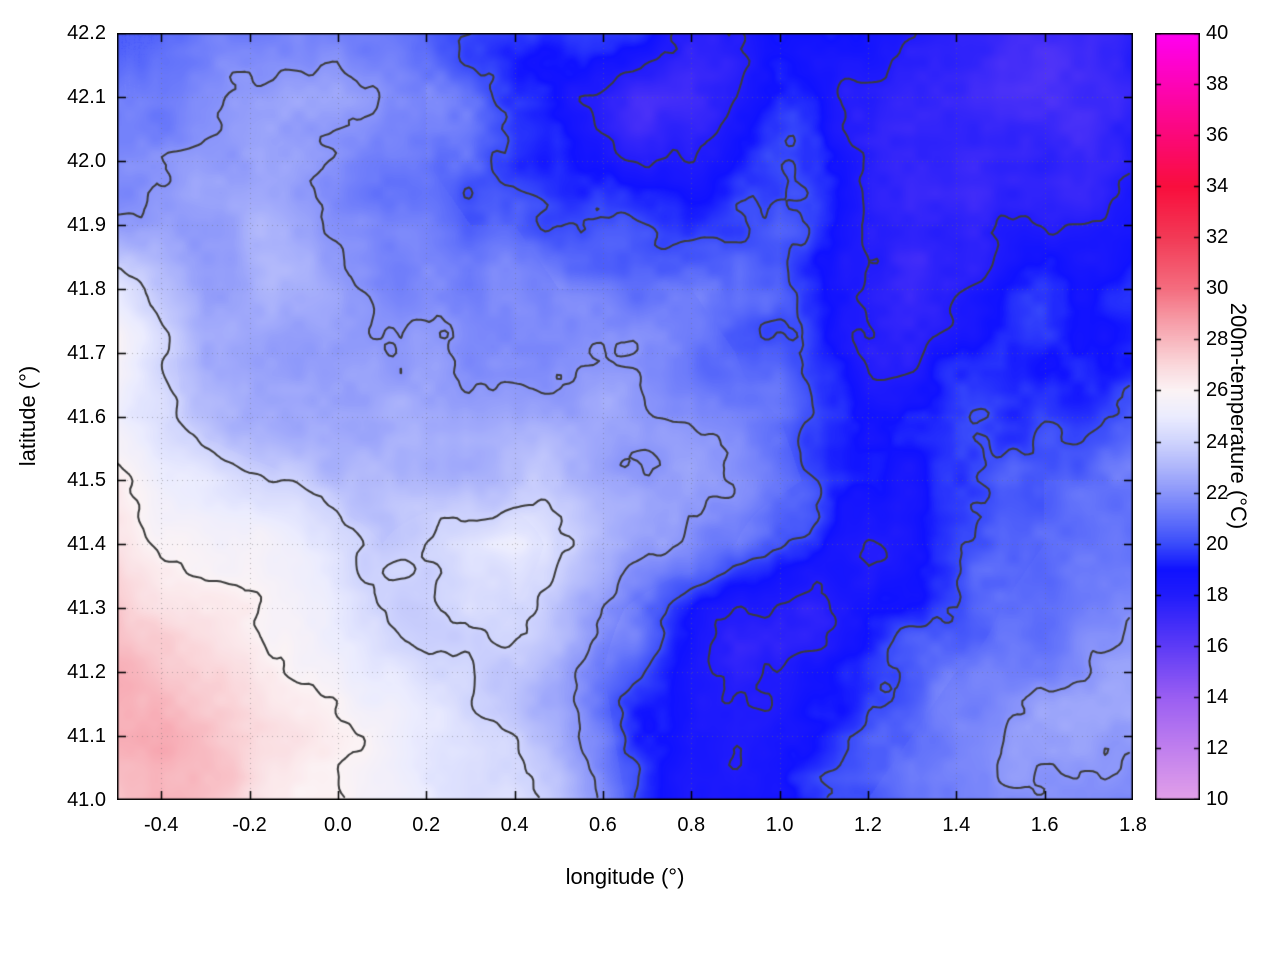 The width and height of the screenshot is (1280, 960). What do you see at coordinates (86, 416) in the screenshot?
I see `y-tick-label: 41.6` at bounding box center [86, 416].